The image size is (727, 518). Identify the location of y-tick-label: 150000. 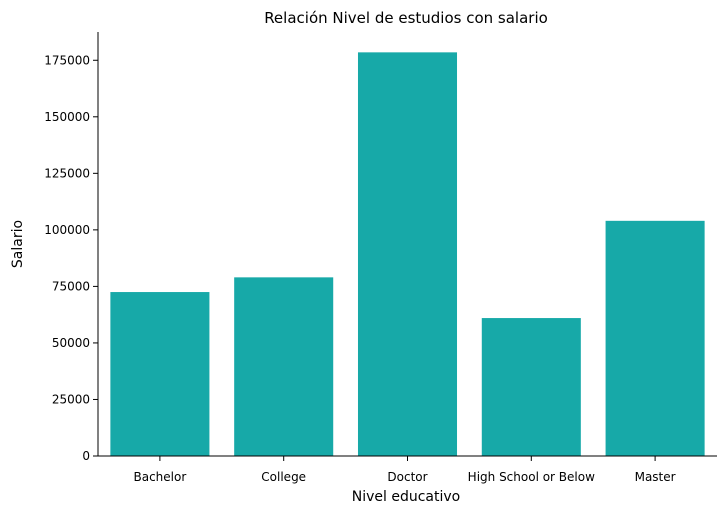
(67, 117).